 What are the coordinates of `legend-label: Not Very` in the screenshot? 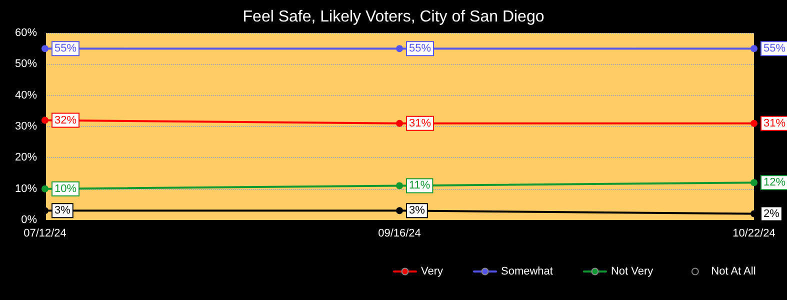 It's located at (632, 272).